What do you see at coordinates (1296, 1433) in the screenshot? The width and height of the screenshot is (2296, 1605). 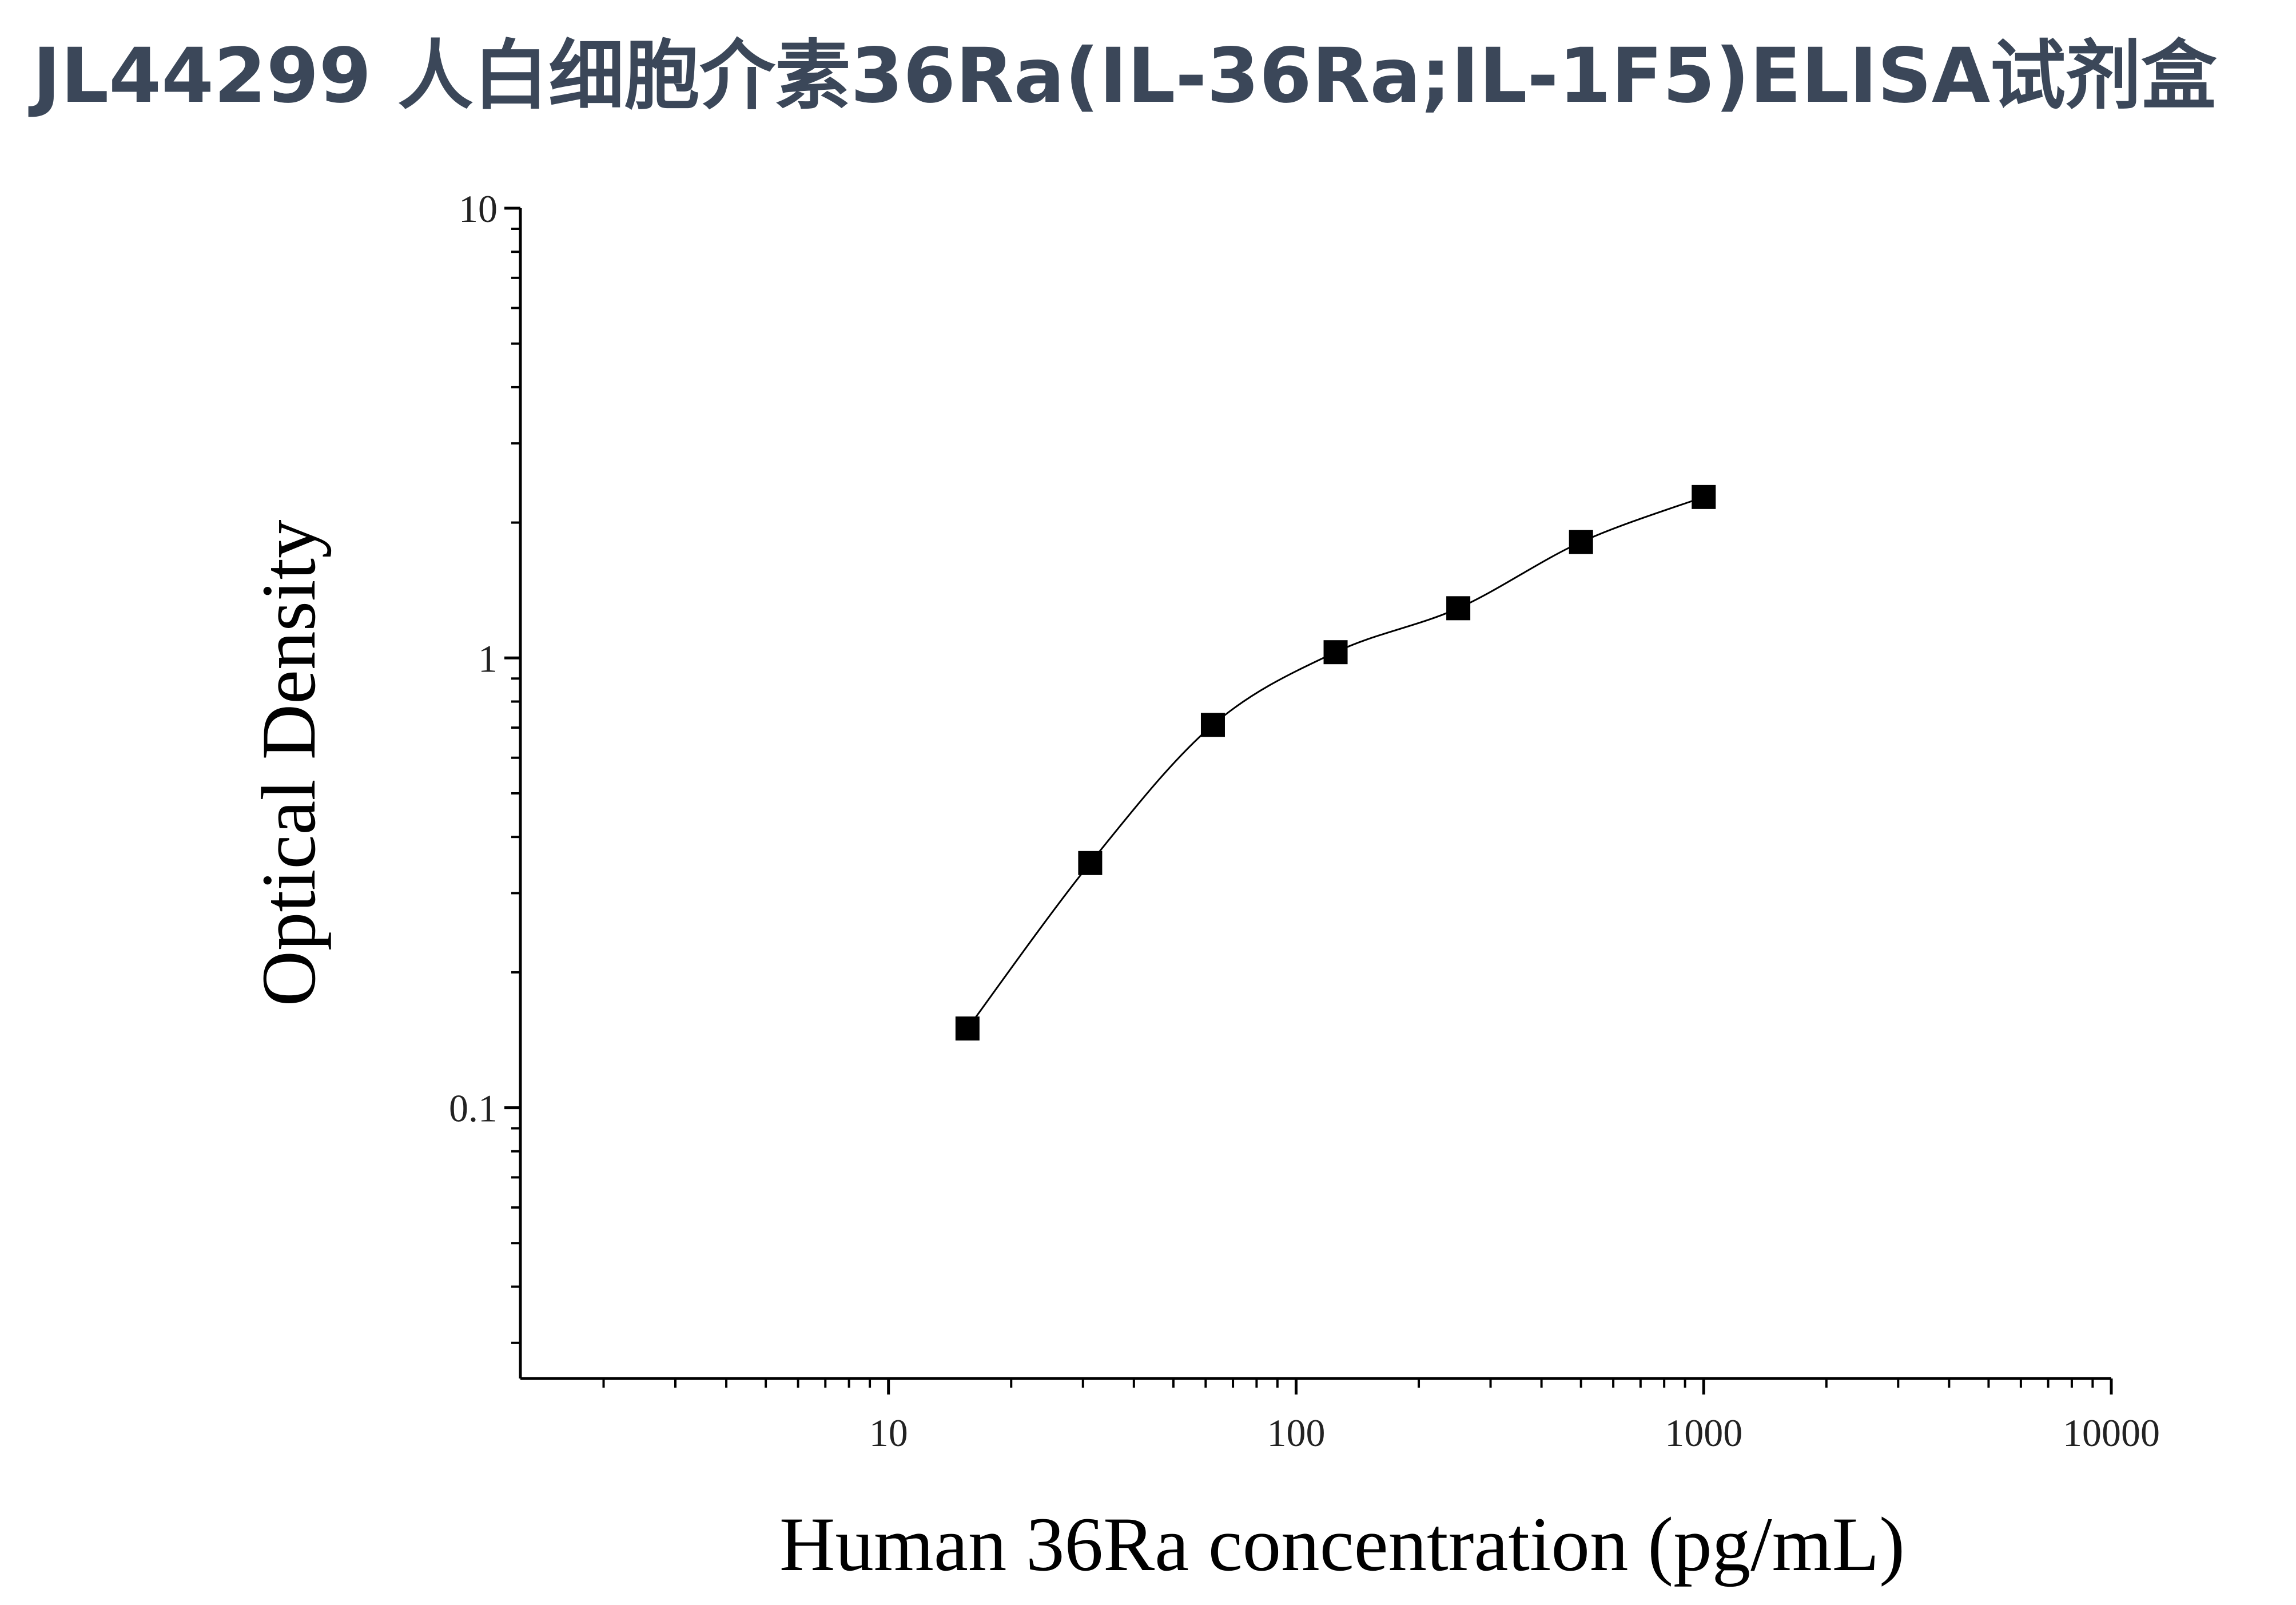 I see `x-tick-label: 100` at bounding box center [1296, 1433].